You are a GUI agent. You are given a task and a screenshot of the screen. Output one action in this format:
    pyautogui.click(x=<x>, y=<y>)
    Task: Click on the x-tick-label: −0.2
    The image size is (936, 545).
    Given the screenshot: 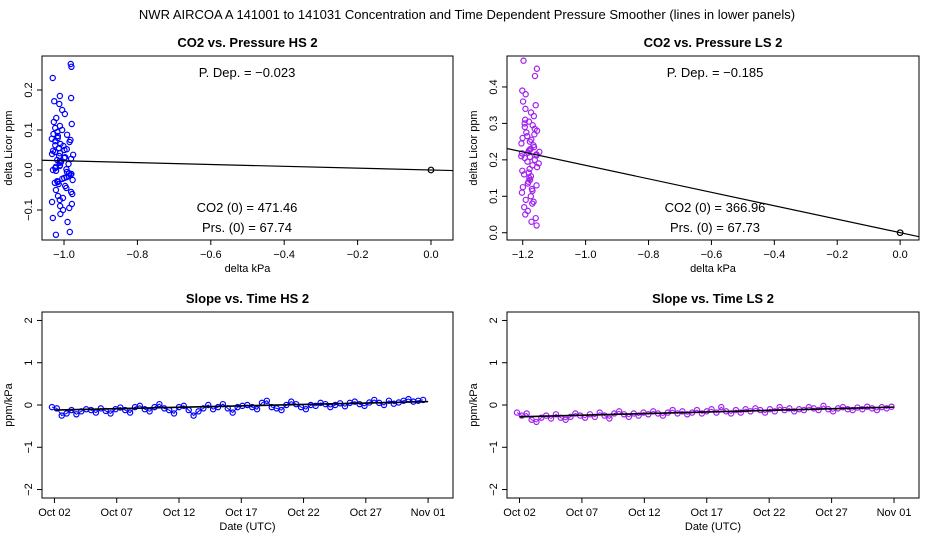 What is the action you would take?
    pyautogui.click(x=837, y=255)
    